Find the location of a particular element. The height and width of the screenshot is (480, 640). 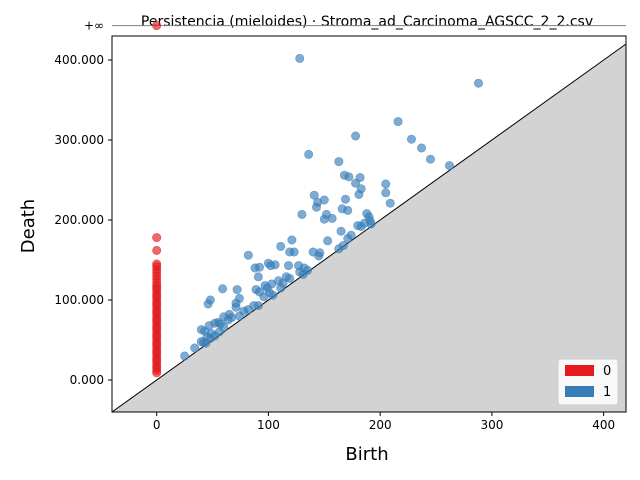

infinity-tick-label: +∞ is located at coordinates (94, 26).